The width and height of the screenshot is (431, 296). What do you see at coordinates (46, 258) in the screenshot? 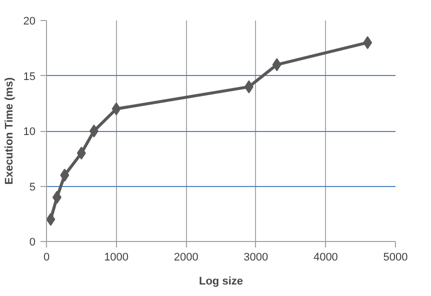
I see `x-tick-label: 0` at bounding box center [46, 258].